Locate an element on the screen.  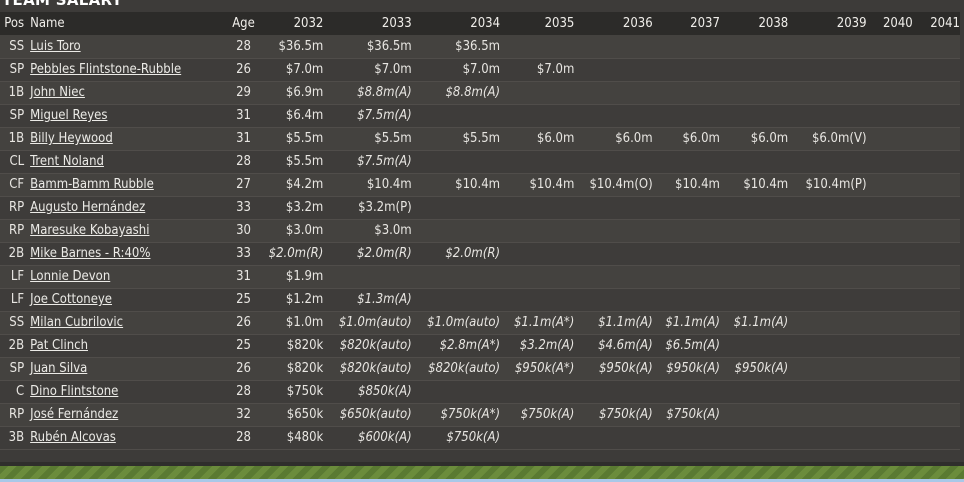
player-name-link: Augusto Hernández is located at coordinates (88, 207).